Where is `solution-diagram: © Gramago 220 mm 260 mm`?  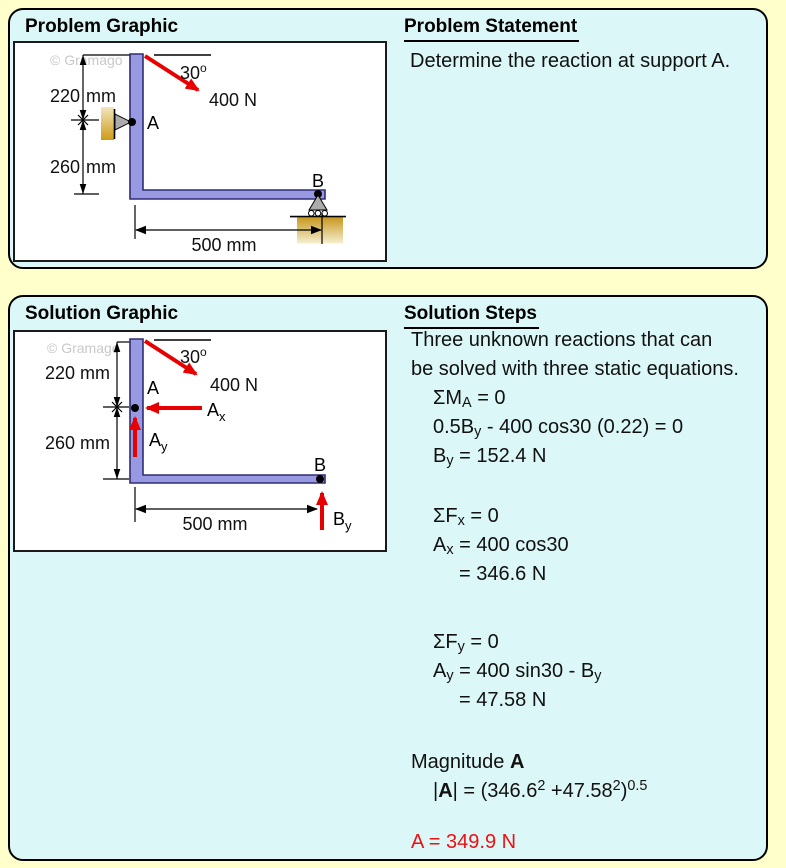
solution-diagram: © Gramago 220 mm 260 mm is located at coordinates (198, 436).